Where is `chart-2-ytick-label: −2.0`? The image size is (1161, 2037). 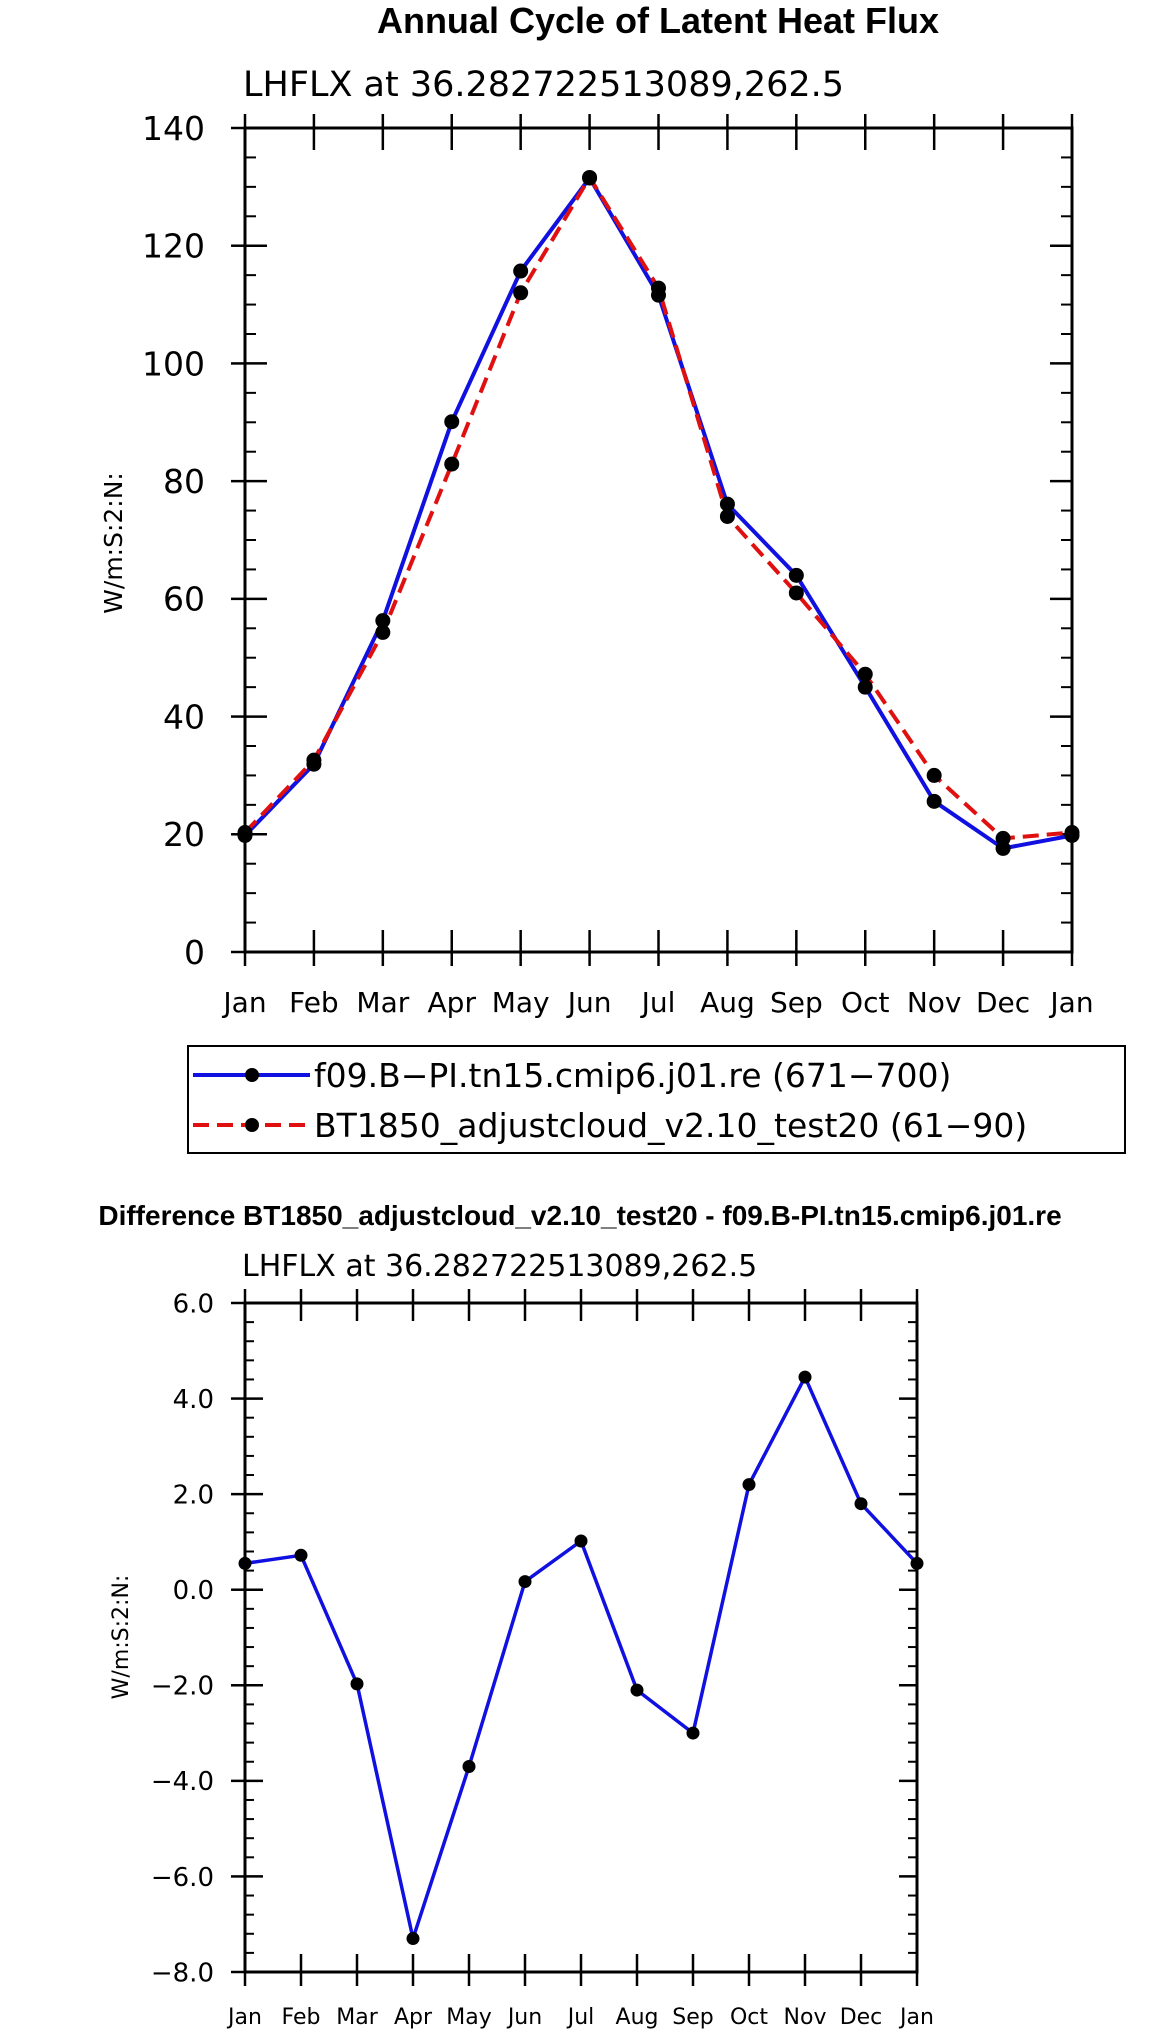
chart-2-ytick-label: −2.0 is located at coordinates (182, 1687).